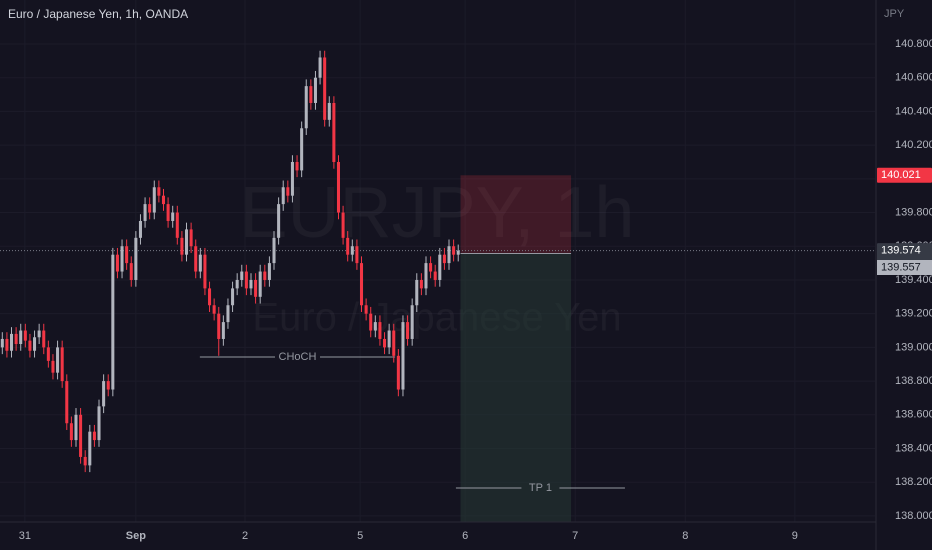 This screenshot has width=932, height=550. I want to click on x-tick-label: 7, so click(575, 536).